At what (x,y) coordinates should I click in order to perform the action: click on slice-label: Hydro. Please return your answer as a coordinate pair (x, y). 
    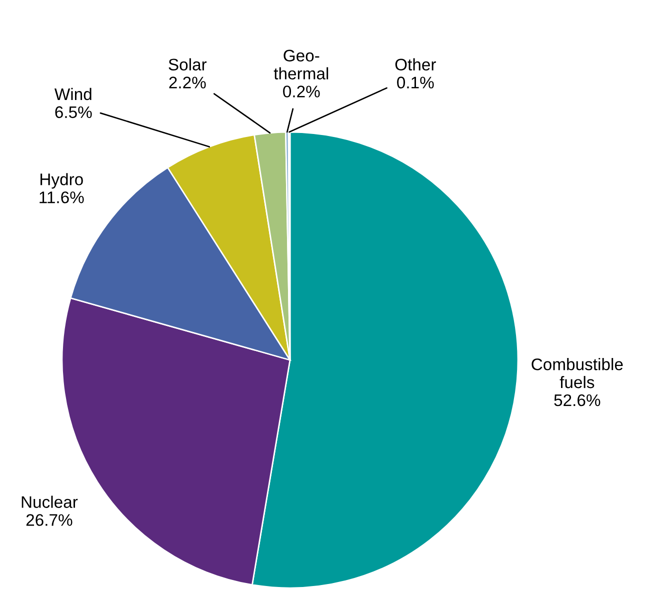
    Looking at the image, I should click on (61, 181).